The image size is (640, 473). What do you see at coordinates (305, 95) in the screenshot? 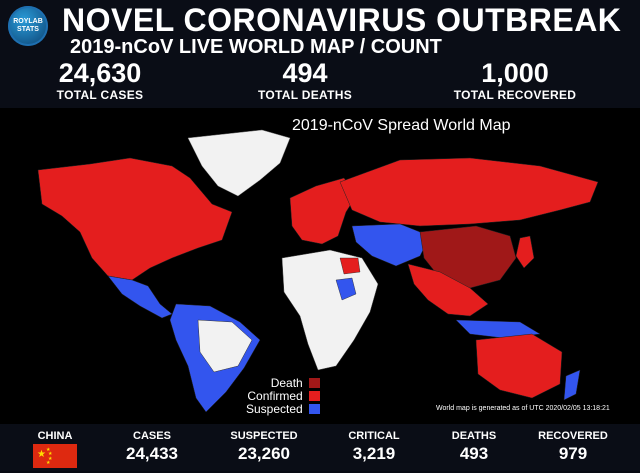
I see `total-deaths-label: TOTAL DEATHS` at bounding box center [305, 95].